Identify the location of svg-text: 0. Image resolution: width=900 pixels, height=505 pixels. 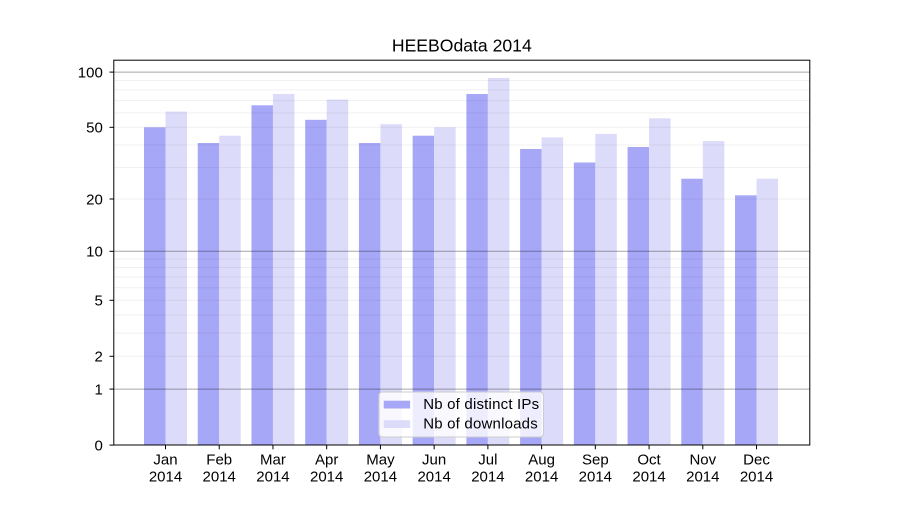
(98, 445).